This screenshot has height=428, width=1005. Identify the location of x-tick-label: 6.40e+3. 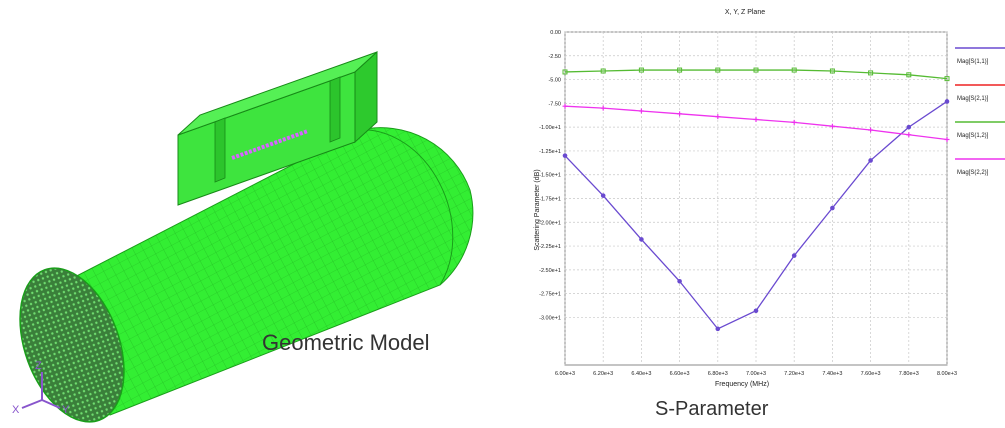
(641, 374).